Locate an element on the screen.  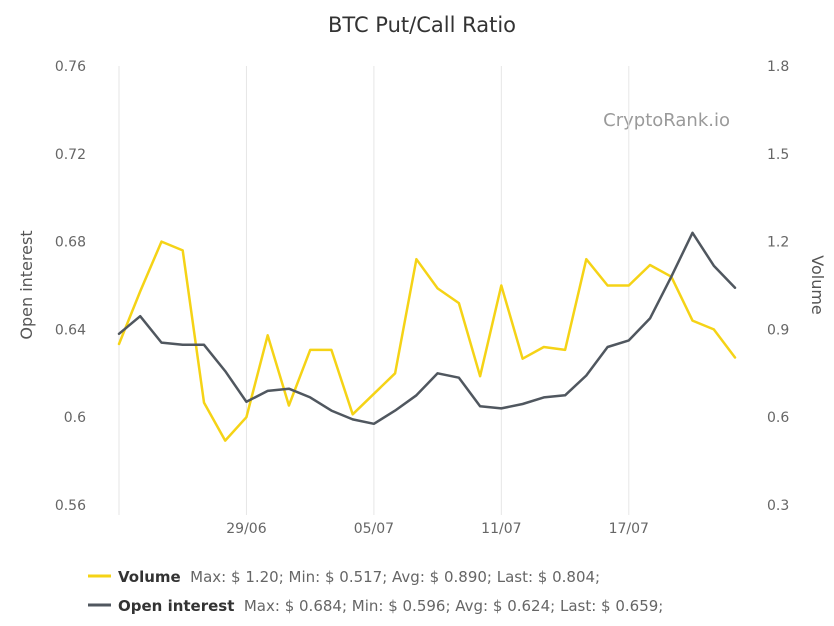
svg-text:Volume Max: $ 1.20; Mi: Volume Max: $ 1.20; Min: $ 0.517; Avg is located at coordinates (359, 577).